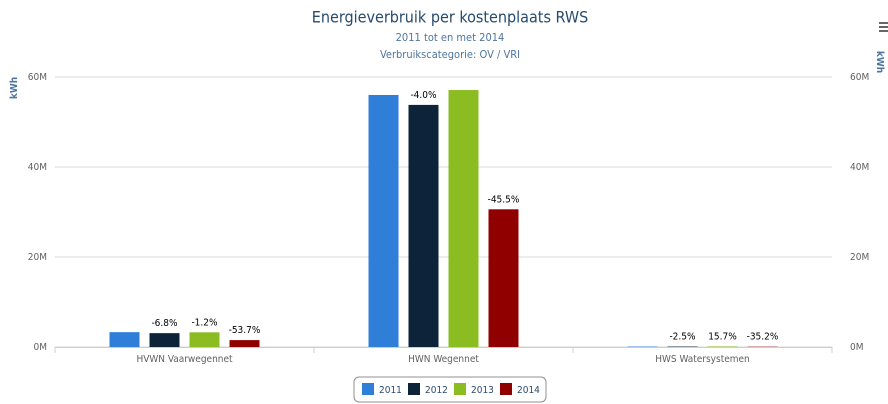 Image resolution: width=888 pixels, height=404 pixels. Describe the element at coordinates (245, 330) in the screenshot. I see `data-label: -53.7%` at that location.